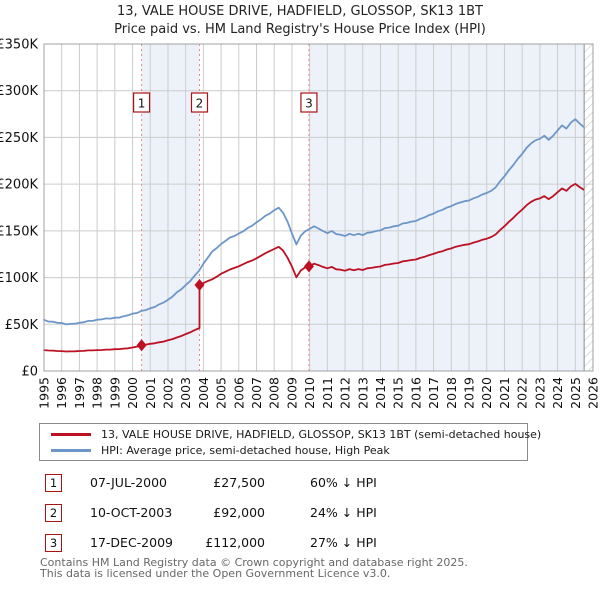 Image resolution: width=600 pixels, height=590 pixels. What do you see at coordinates (53, 483) in the screenshot?
I see `transaction-number-badge: 1` at bounding box center [53, 483].